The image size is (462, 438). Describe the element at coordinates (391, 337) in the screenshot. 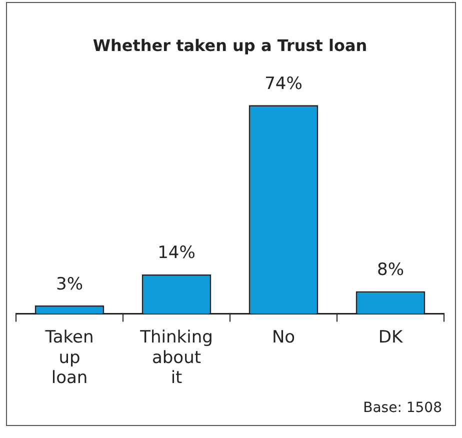

I see `x-tick-label: DK` at that location.